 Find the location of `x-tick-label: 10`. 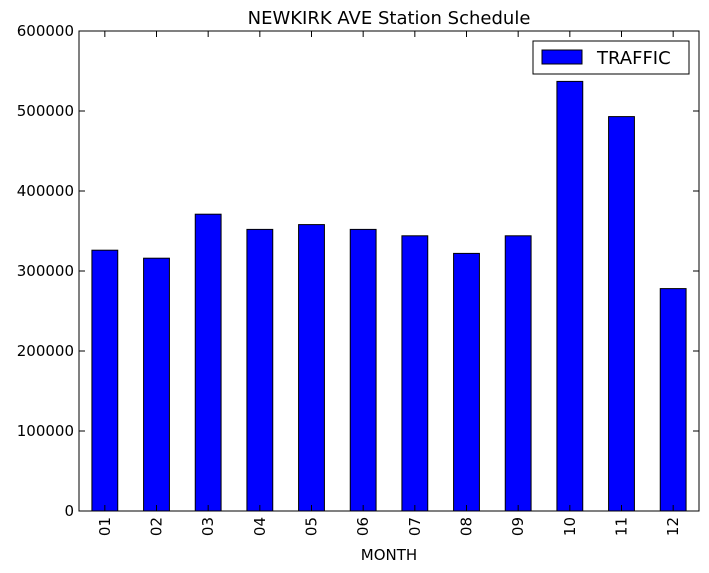

x-tick-label: 10 is located at coordinates (570, 526).